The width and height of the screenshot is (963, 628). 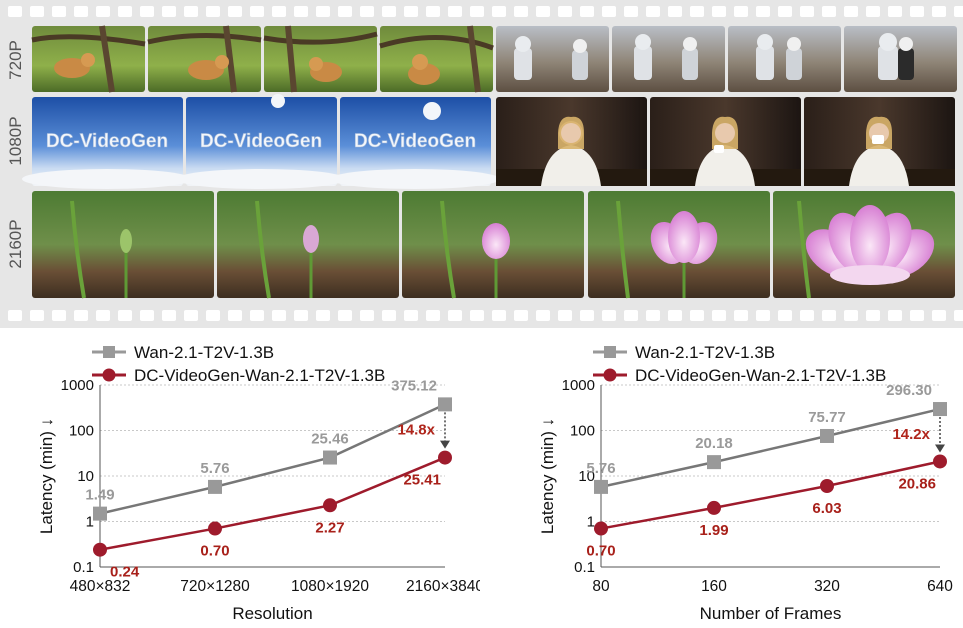 I want to click on baseline-data-label: 296.30, so click(x=909, y=390).